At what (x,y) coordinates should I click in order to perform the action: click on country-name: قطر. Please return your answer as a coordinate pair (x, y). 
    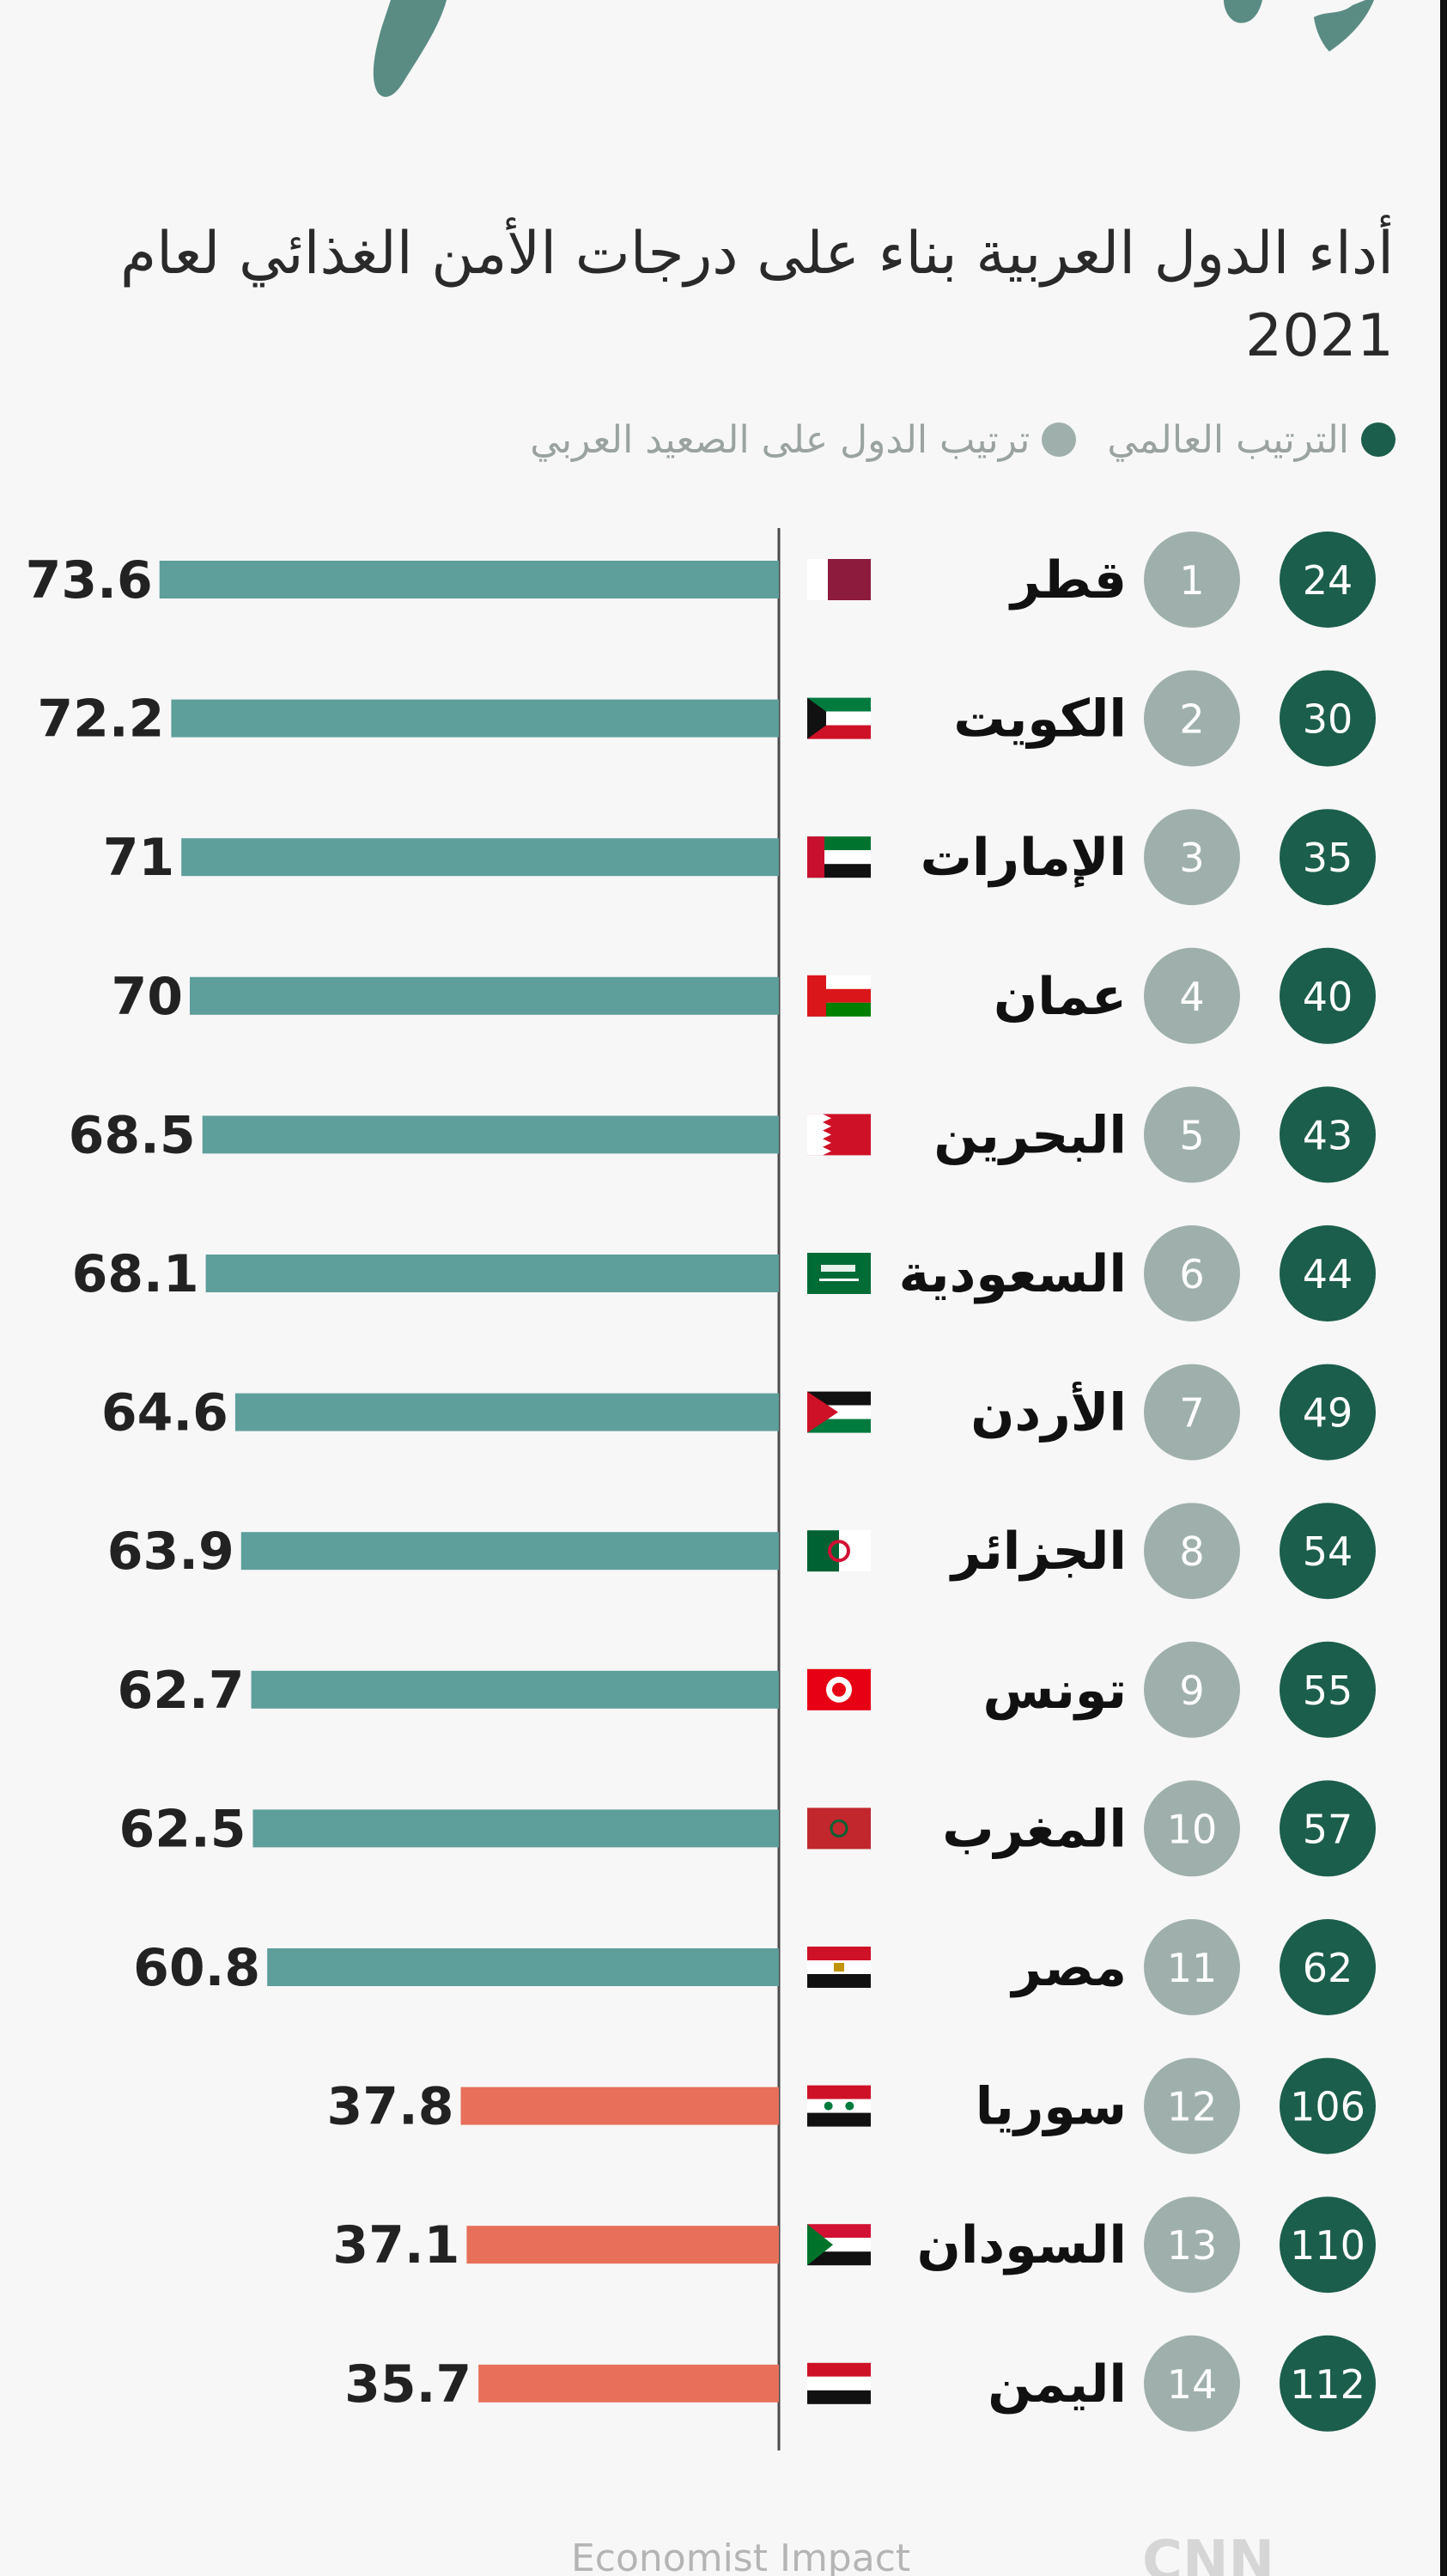
    Looking at the image, I should click on (1067, 580).